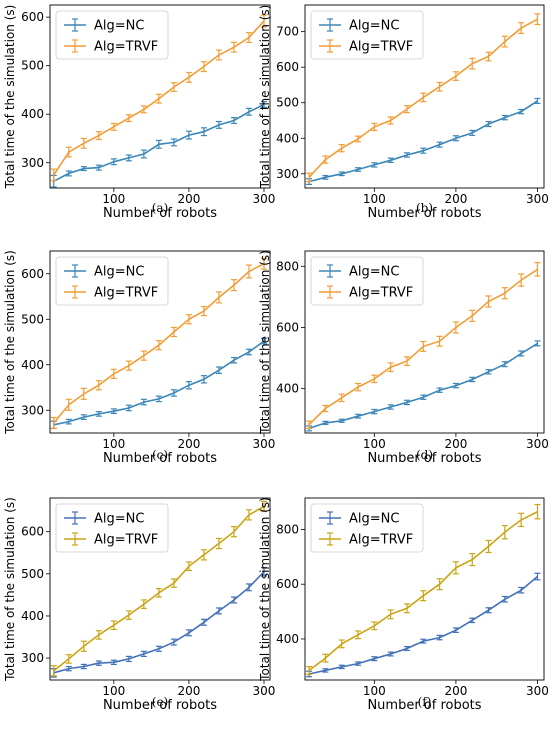 The width and height of the screenshot is (550, 739). I want to click on x-tick-label: 200, so click(188, 444).